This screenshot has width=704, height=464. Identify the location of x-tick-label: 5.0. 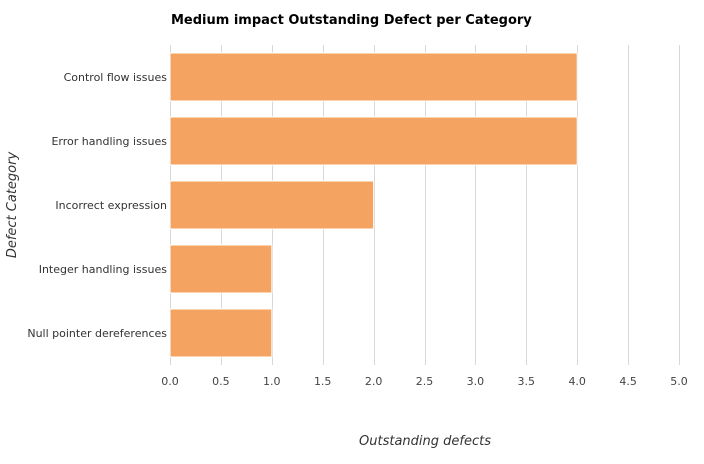
(679, 381).